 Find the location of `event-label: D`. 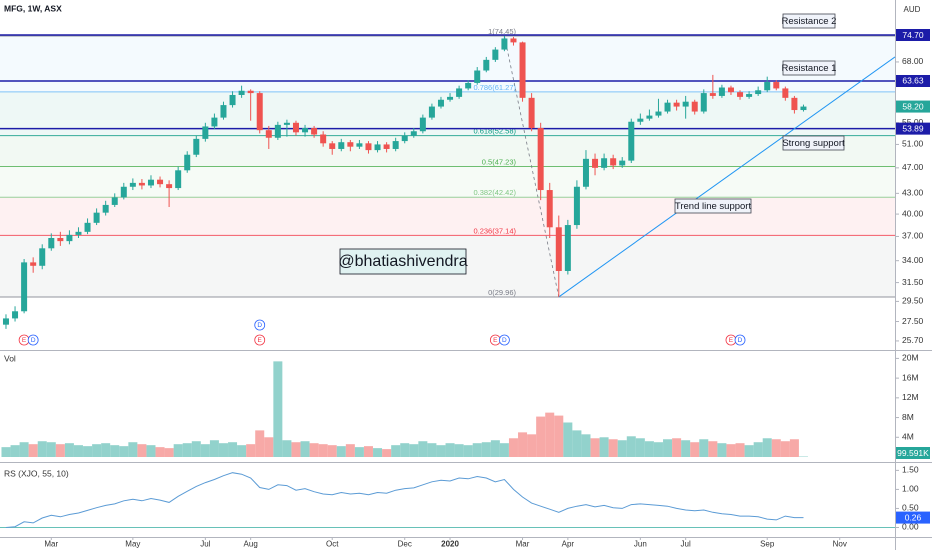

event-label: D is located at coordinates (33, 340).